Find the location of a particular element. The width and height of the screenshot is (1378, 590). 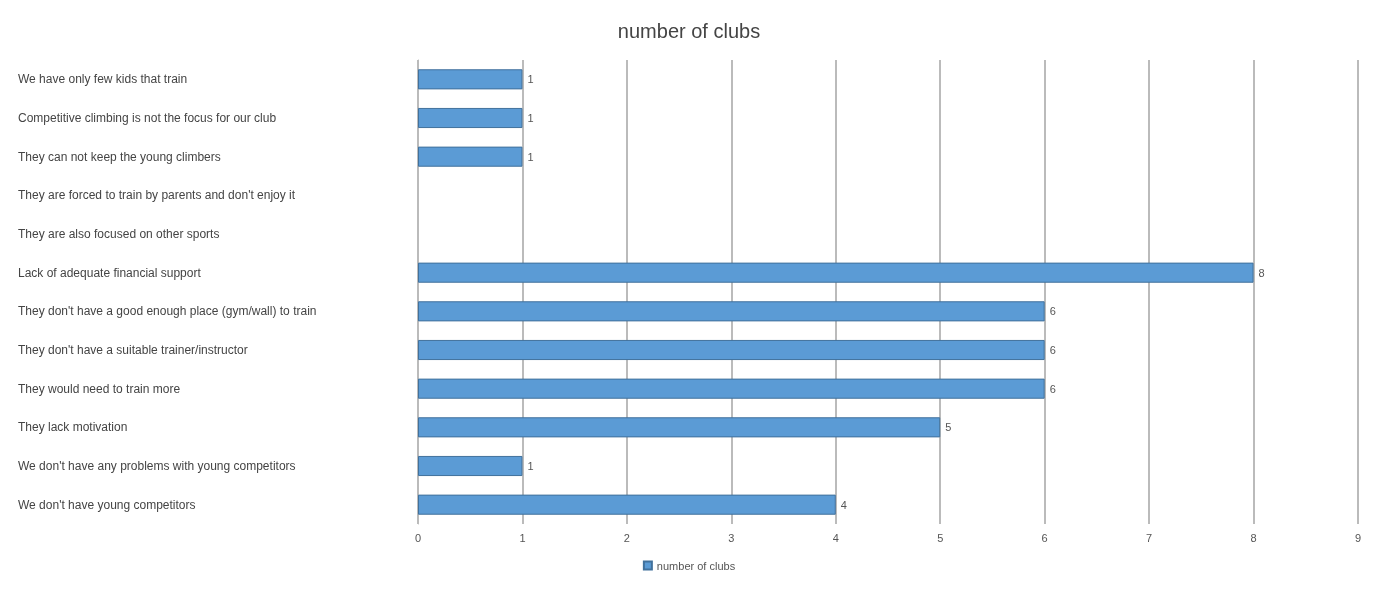

data-label: 8 is located at coordinates (1261, 272).